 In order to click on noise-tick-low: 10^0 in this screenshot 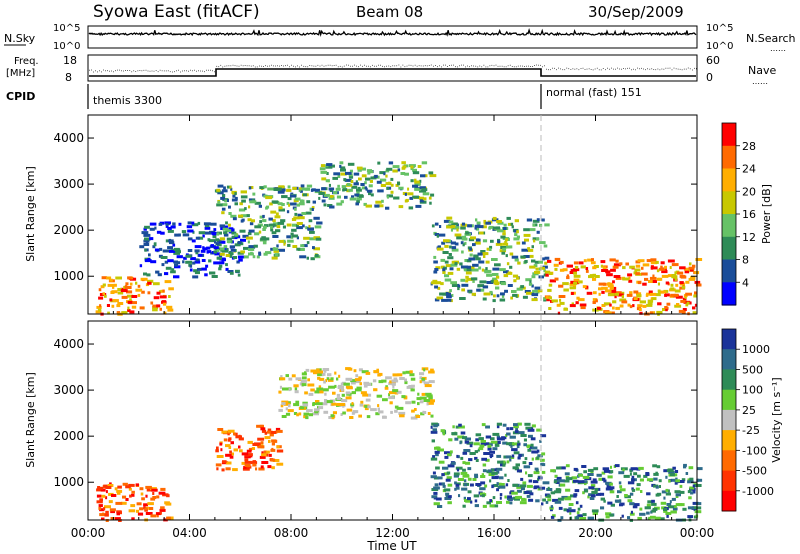, I will do `click(66, 46)`.